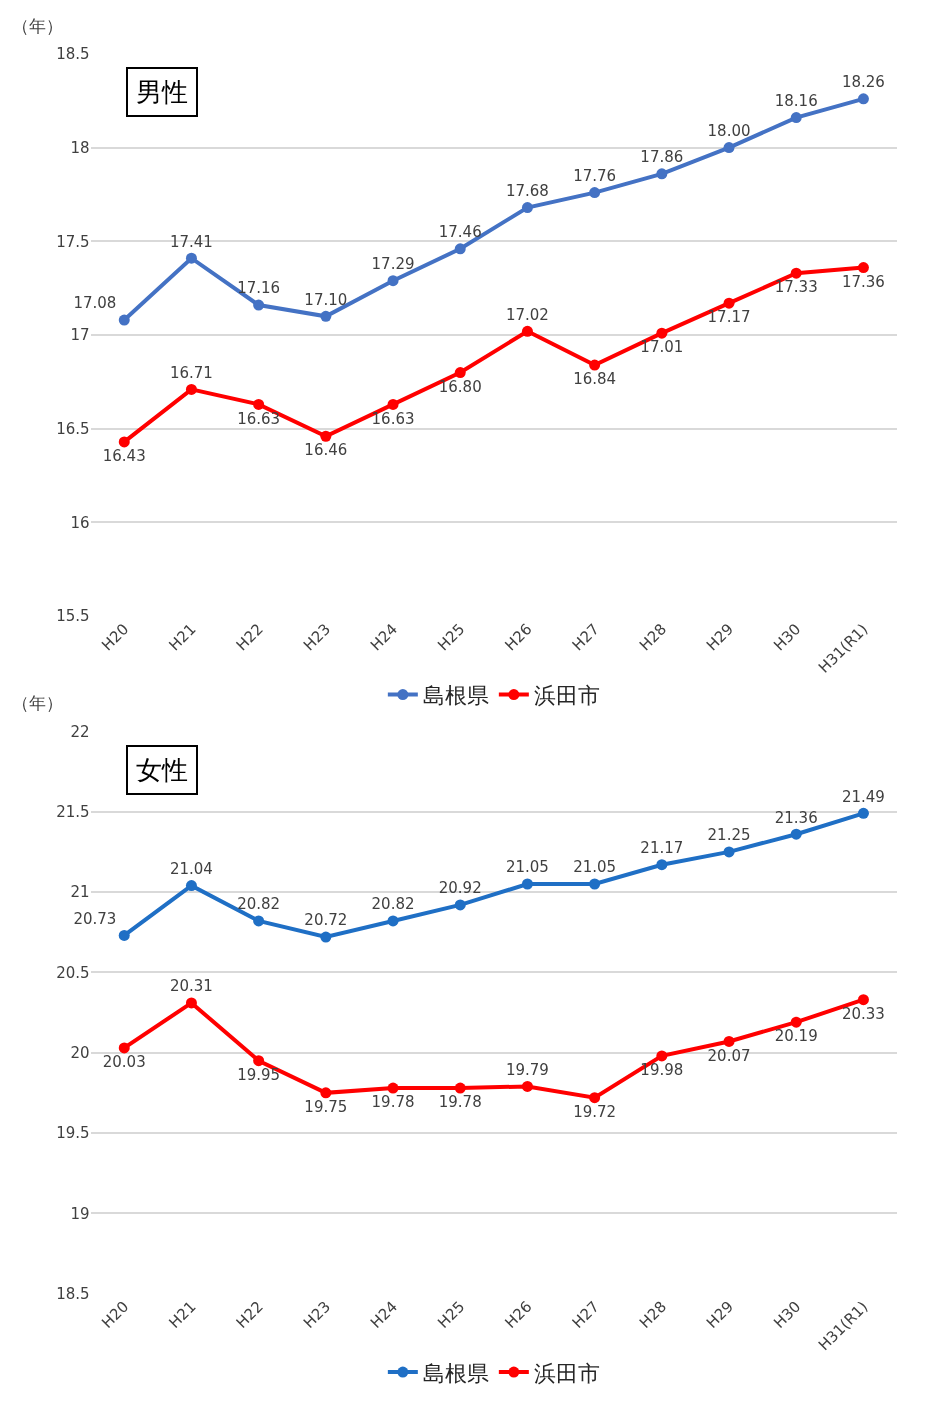  I want to click on data-label: 18.26, so click(863, 82).